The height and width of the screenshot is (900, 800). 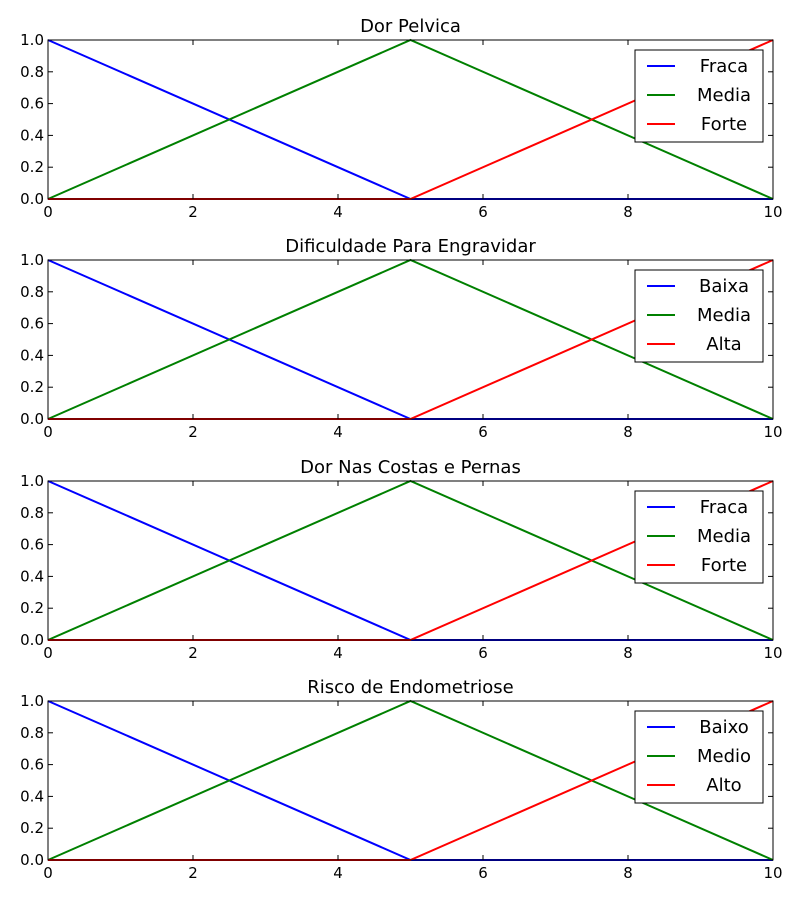 I want to click on legend-label-baixo: Baixo, so click(x=724, y=727).